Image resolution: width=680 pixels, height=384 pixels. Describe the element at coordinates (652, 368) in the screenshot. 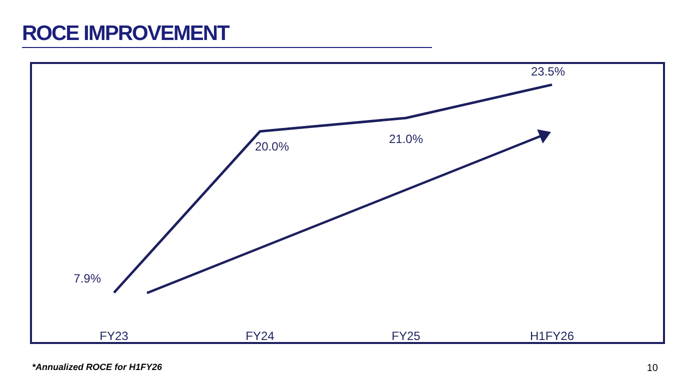

I see `text: 10` at that location.